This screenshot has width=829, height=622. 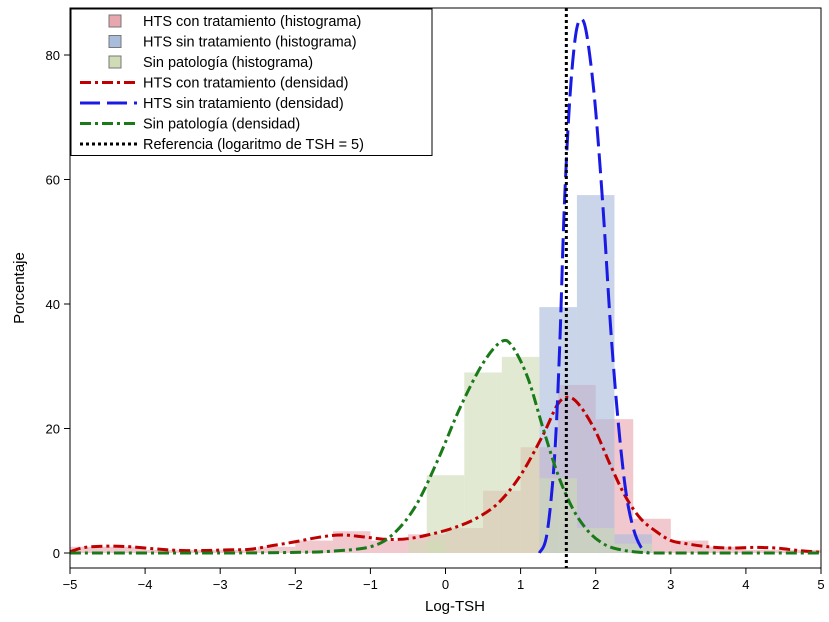 What do you see at coordinates (370, 584) in the screenshot?
I see `x-tick-label: −1` at bounding box center [370, 584].